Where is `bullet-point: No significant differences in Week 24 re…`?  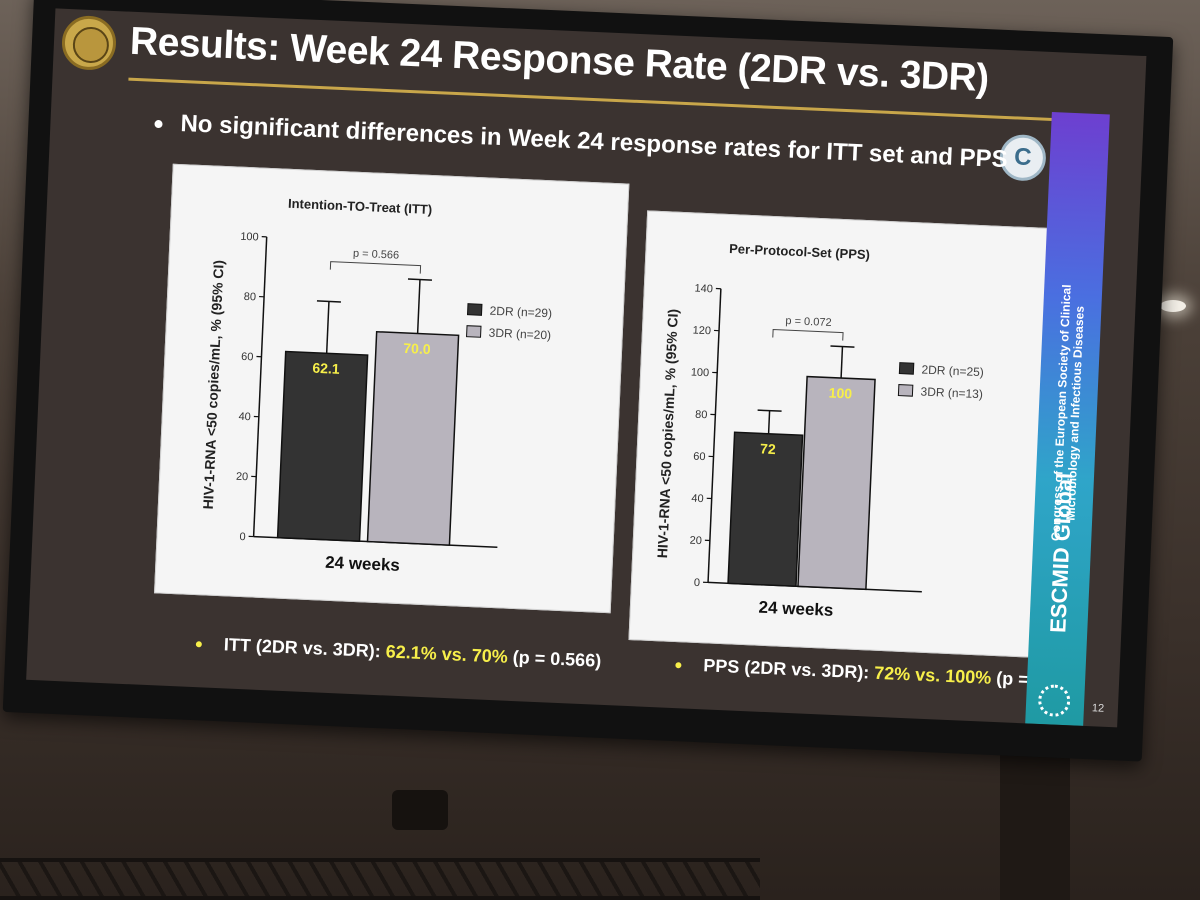 bullet-point: No significant differences in Week 24 re… is located at coordinates (581, 141).